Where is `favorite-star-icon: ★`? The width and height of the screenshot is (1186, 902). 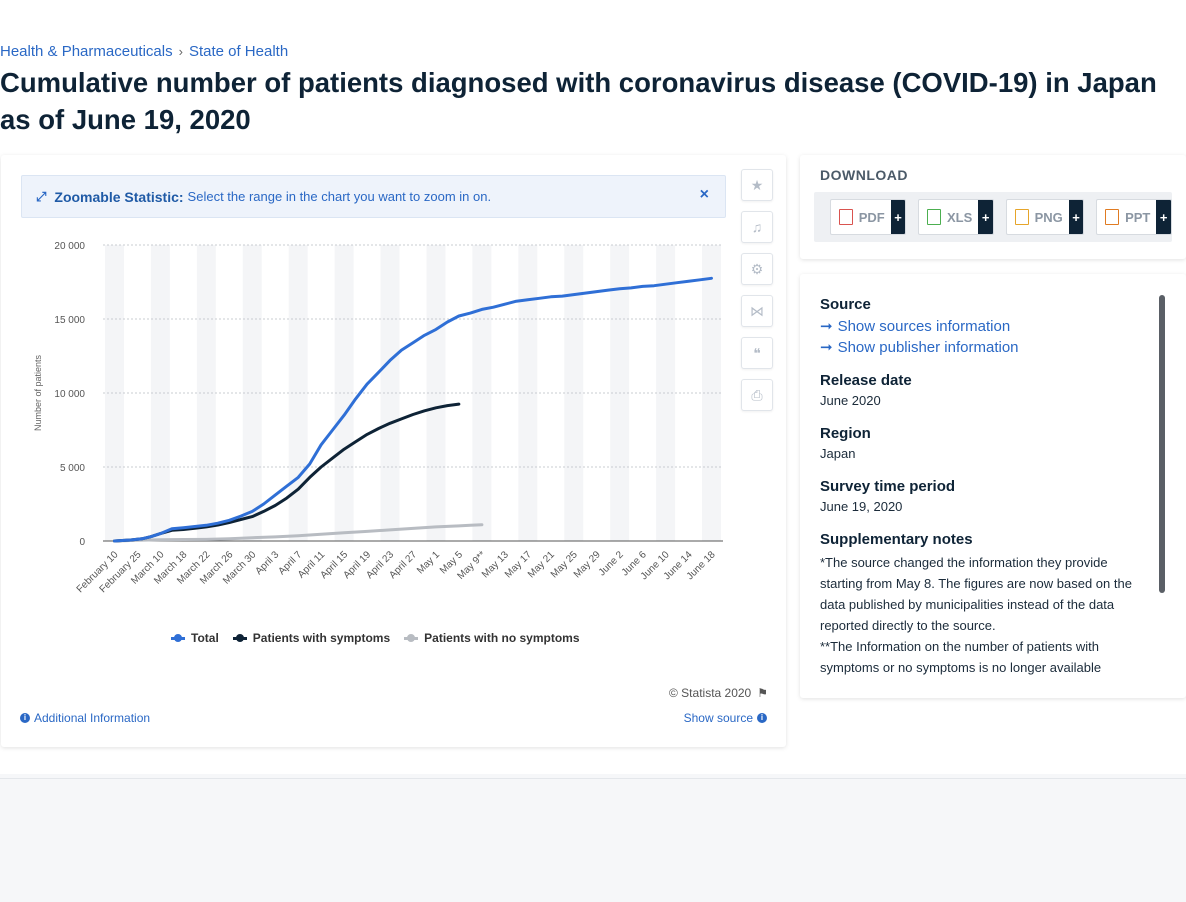 favorite-star-icon: ★ is located at coordinates (757, 185).